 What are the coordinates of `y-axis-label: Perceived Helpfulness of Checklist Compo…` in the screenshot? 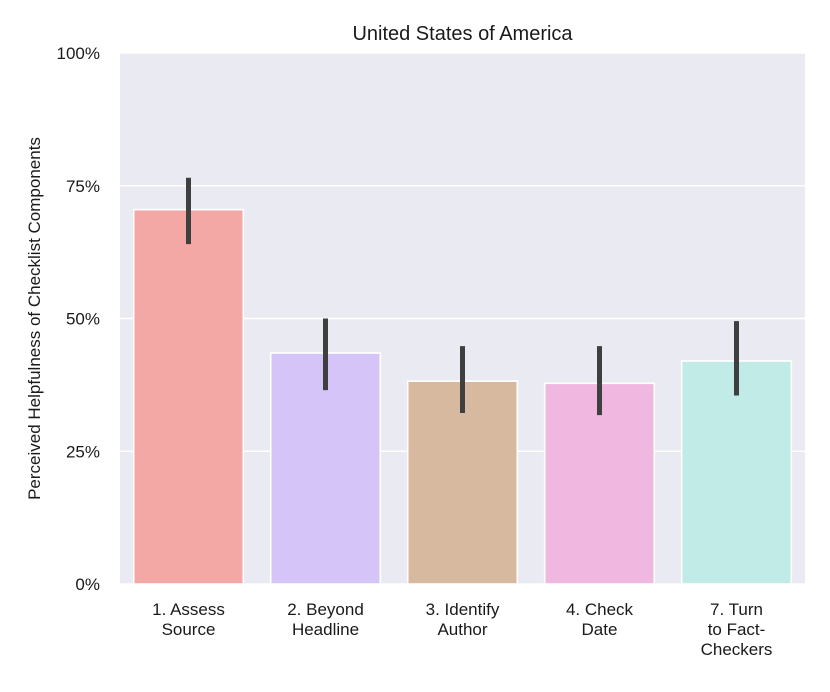 It's located at (34, 318).